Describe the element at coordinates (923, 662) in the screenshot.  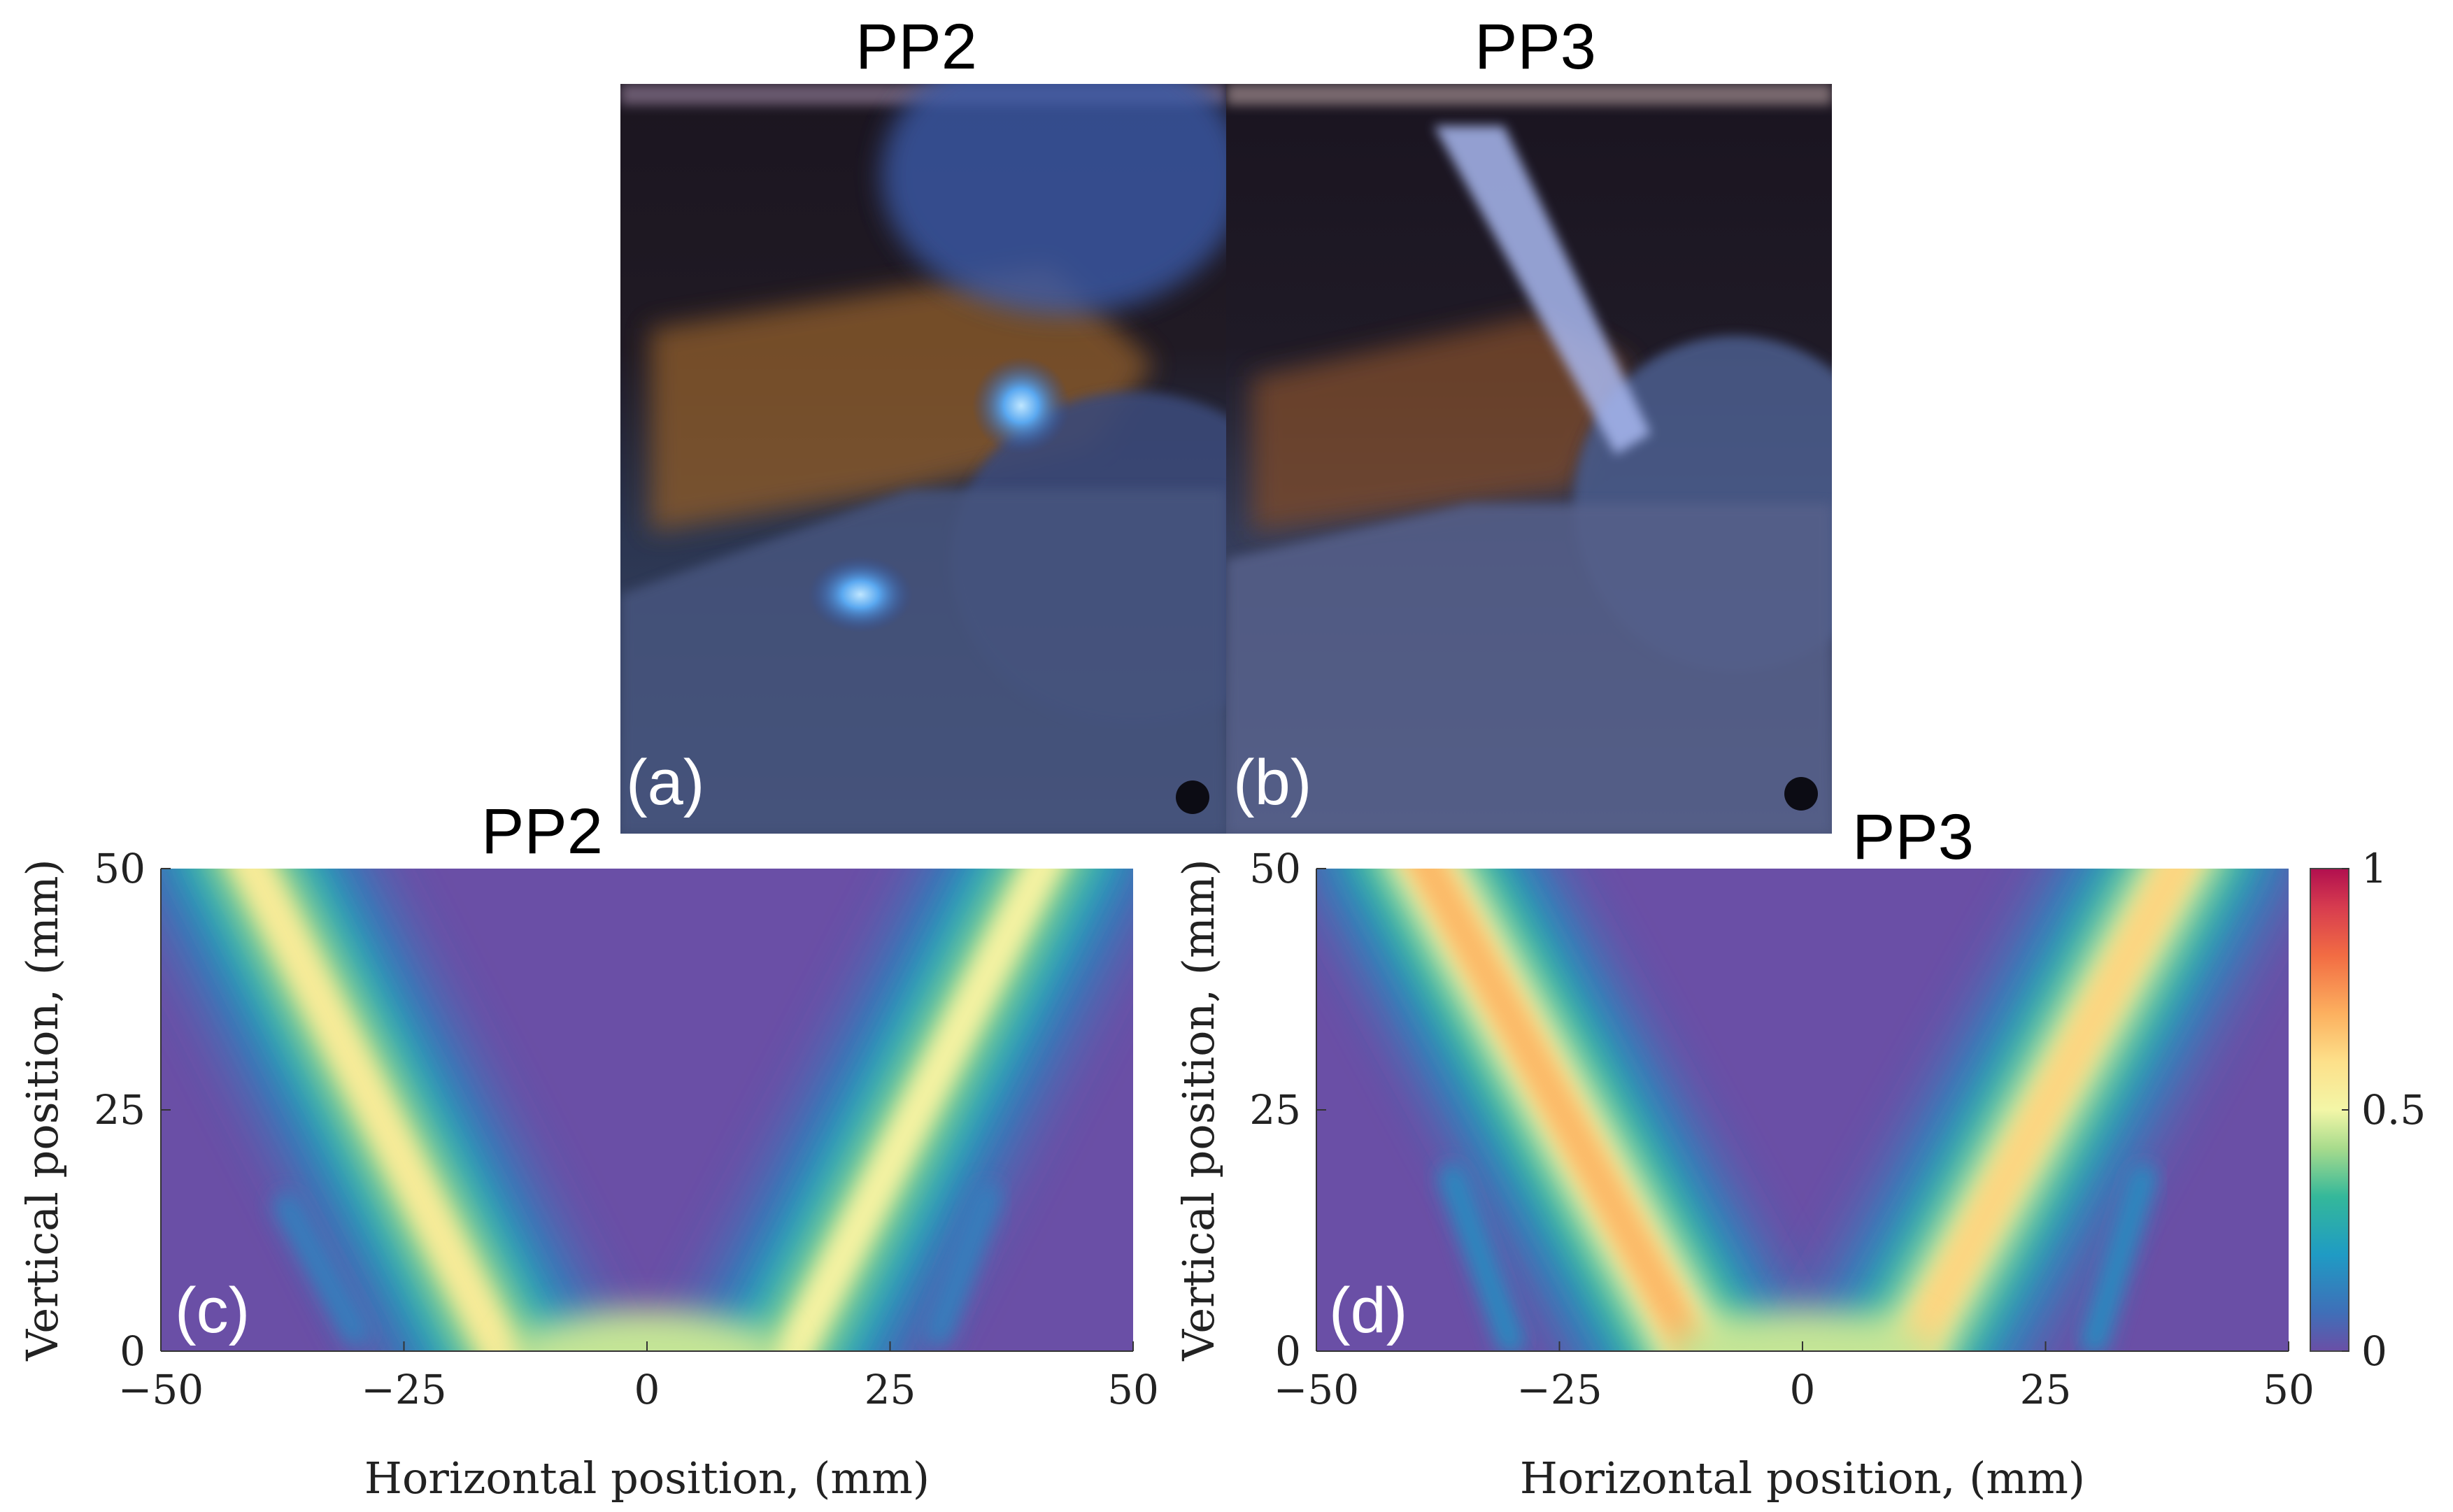
I see `photo-a-surface` at that location.